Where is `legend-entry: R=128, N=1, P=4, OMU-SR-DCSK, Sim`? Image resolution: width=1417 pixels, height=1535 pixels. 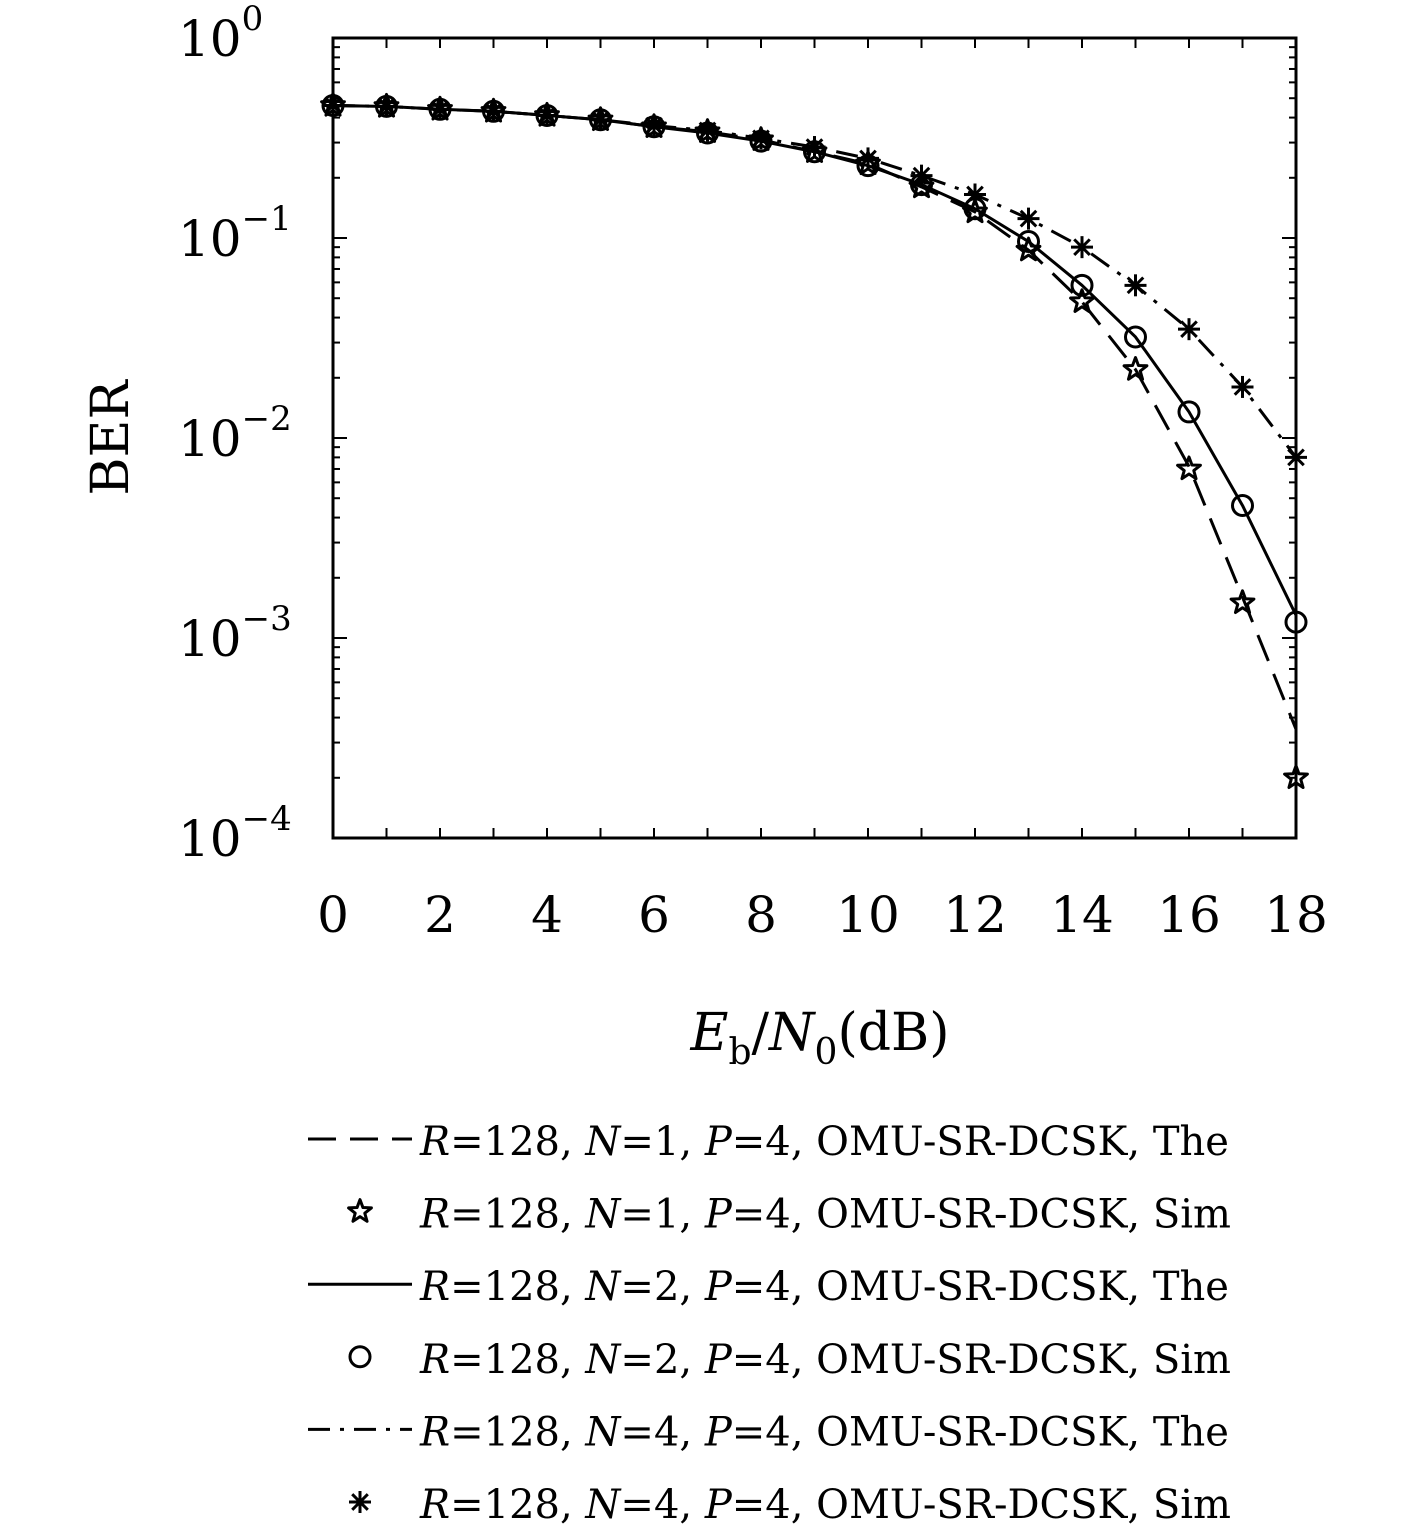
legend-entry: R=128, N=1, P=4, OMU-SR-DCSK, Sim is located at coordinates (789, 1215).